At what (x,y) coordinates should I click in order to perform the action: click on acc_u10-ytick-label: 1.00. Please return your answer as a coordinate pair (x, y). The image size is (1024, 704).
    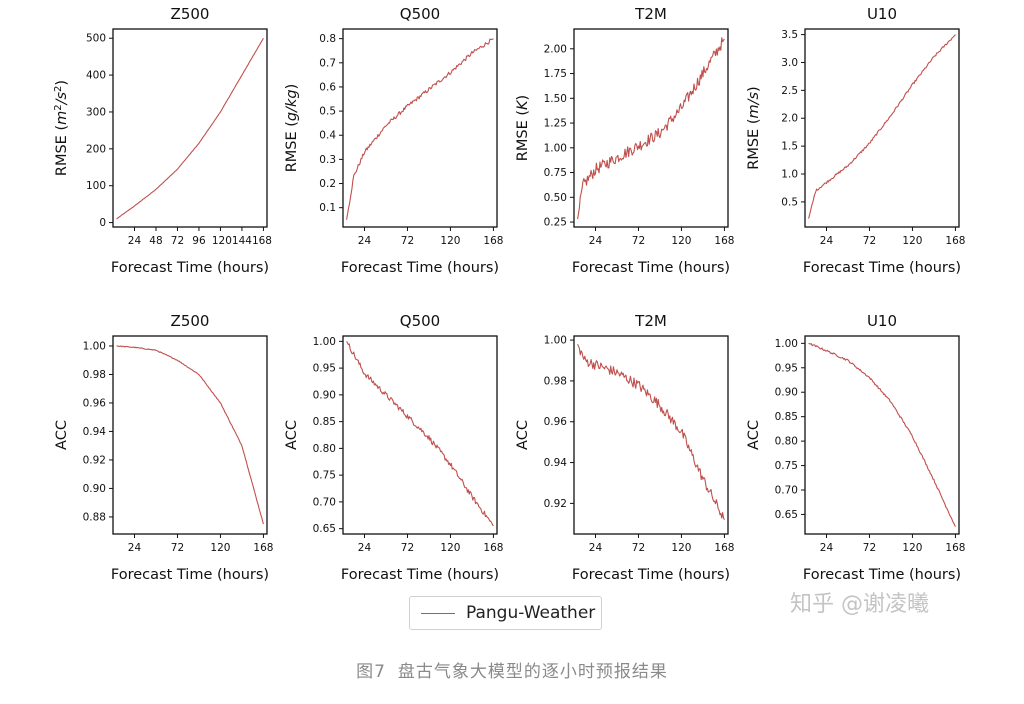
    Looking at the image, I should click on (786, 344).